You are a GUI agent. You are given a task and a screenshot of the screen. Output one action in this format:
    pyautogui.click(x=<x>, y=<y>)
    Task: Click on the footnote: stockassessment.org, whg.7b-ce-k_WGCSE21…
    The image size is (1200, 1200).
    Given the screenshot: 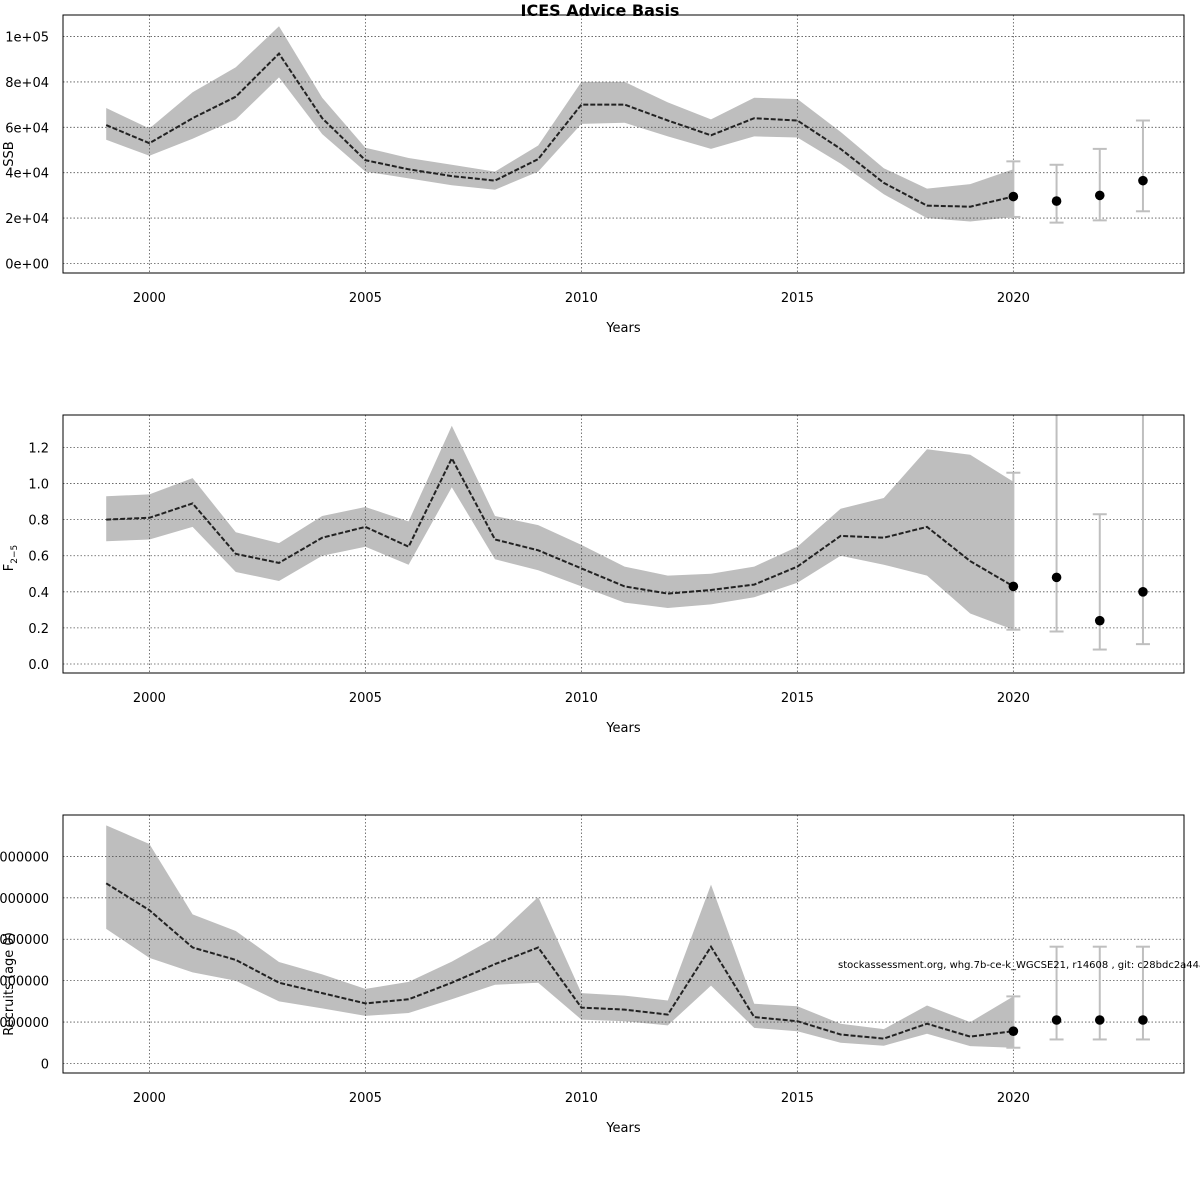 What is the action you would take?
    pyautogui.click(x=1019, y=965)
    